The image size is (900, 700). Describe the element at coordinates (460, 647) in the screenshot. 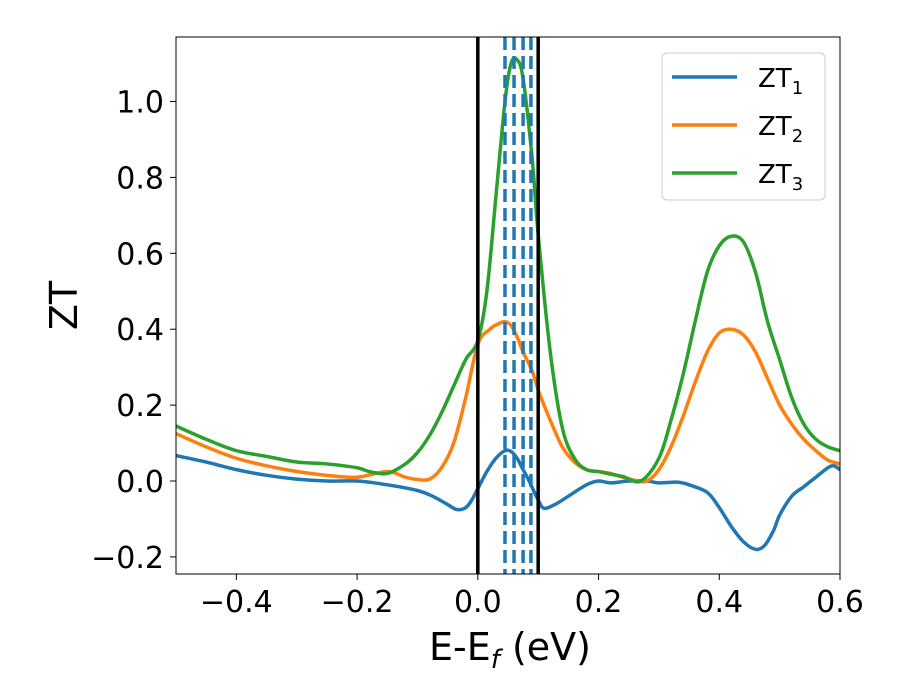

I see `x-axis-title-main: E-E` at that location.